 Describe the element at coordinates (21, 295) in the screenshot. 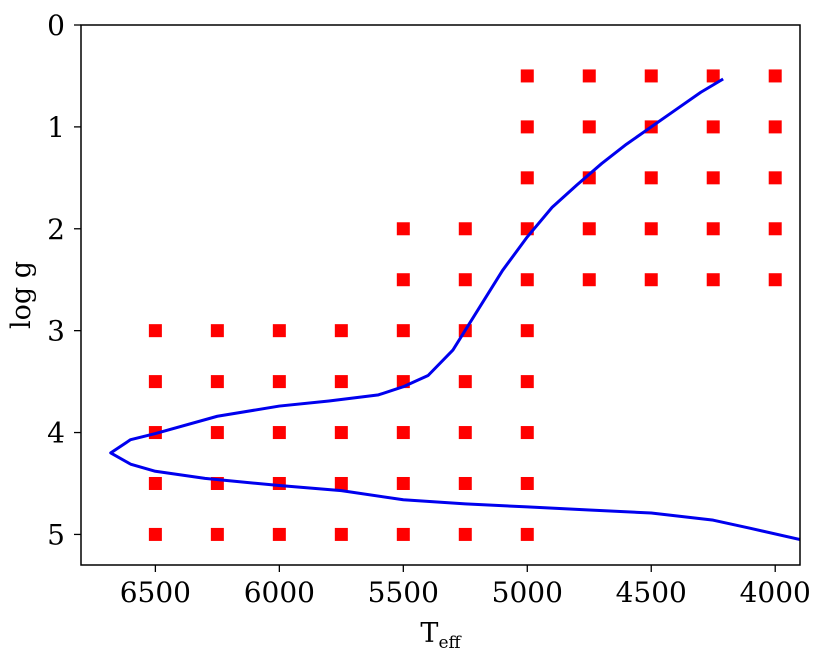

I see `y-axis-label: log g` at that location.